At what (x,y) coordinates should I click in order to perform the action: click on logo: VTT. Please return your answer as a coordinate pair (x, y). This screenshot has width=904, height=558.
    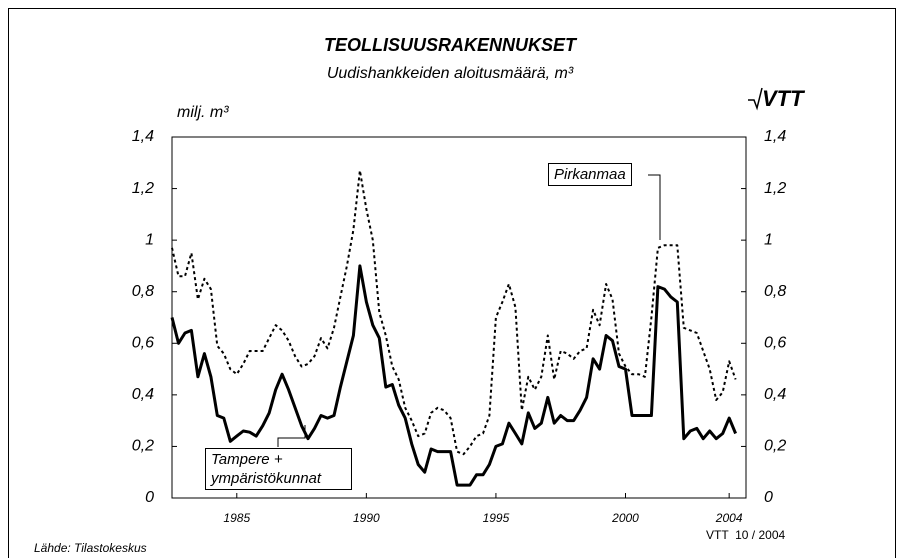
    Looking at the image, I should click on (783, 98).